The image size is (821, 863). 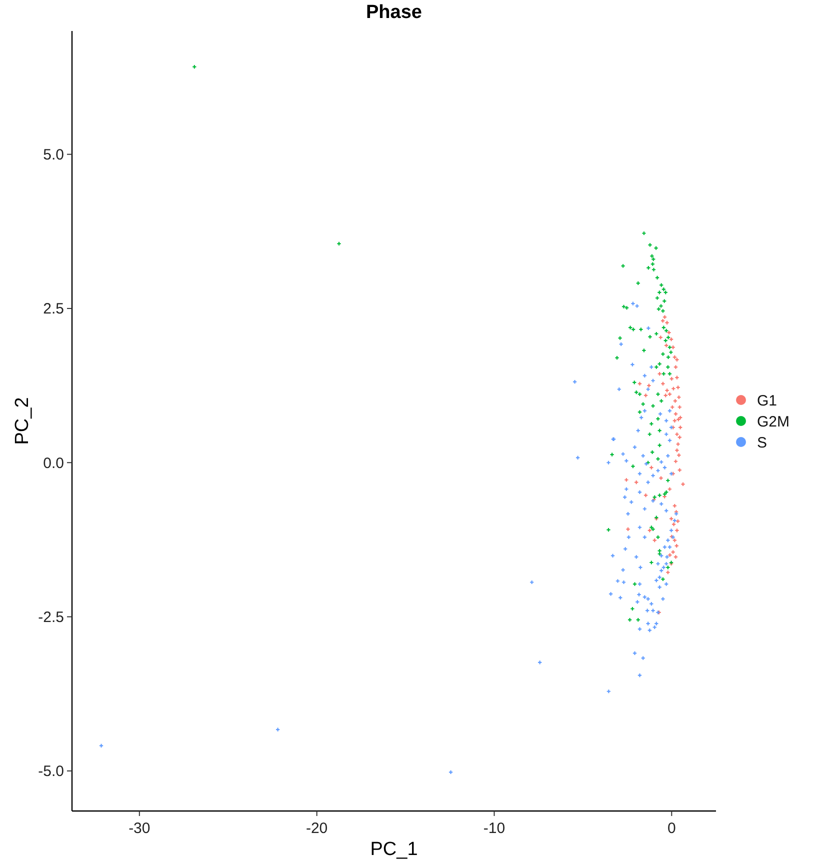 What do you see at coordinates (53, 463) in the screenshot?
I see `y-tick-label: 0.0` at bounding box center [53, 463].